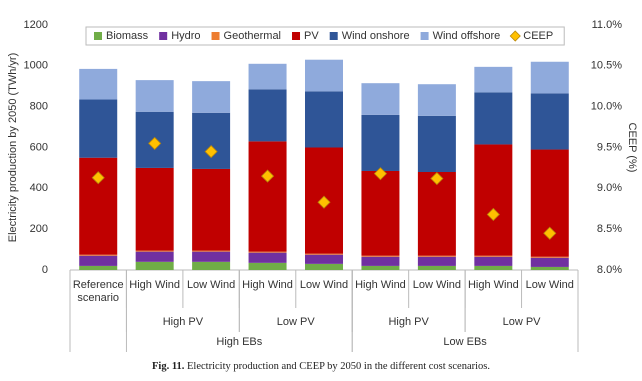  Describe the element at coordinates (98, 291) in the screenshot. I see `x-tick-label: Reference scenario` at that location.